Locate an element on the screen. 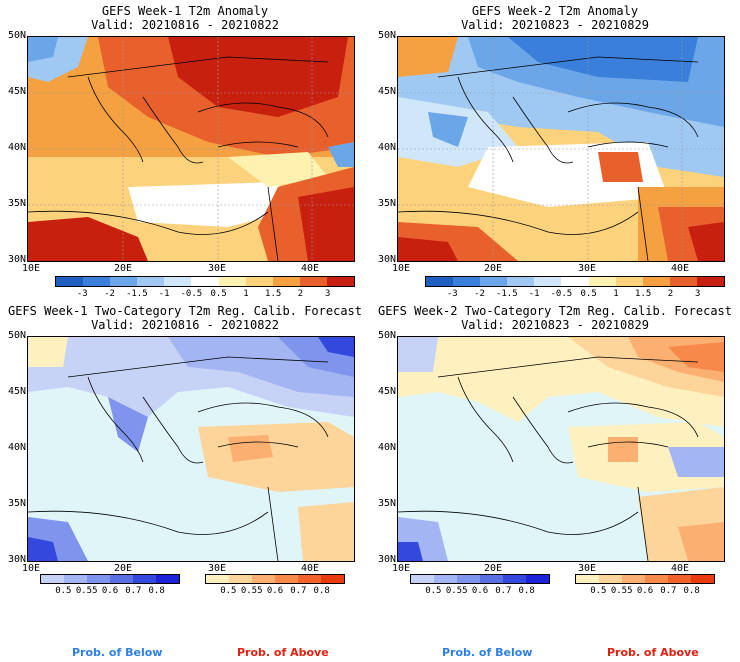  colorbar-tick-label: 0.55 is located at coordinates (456, 591).